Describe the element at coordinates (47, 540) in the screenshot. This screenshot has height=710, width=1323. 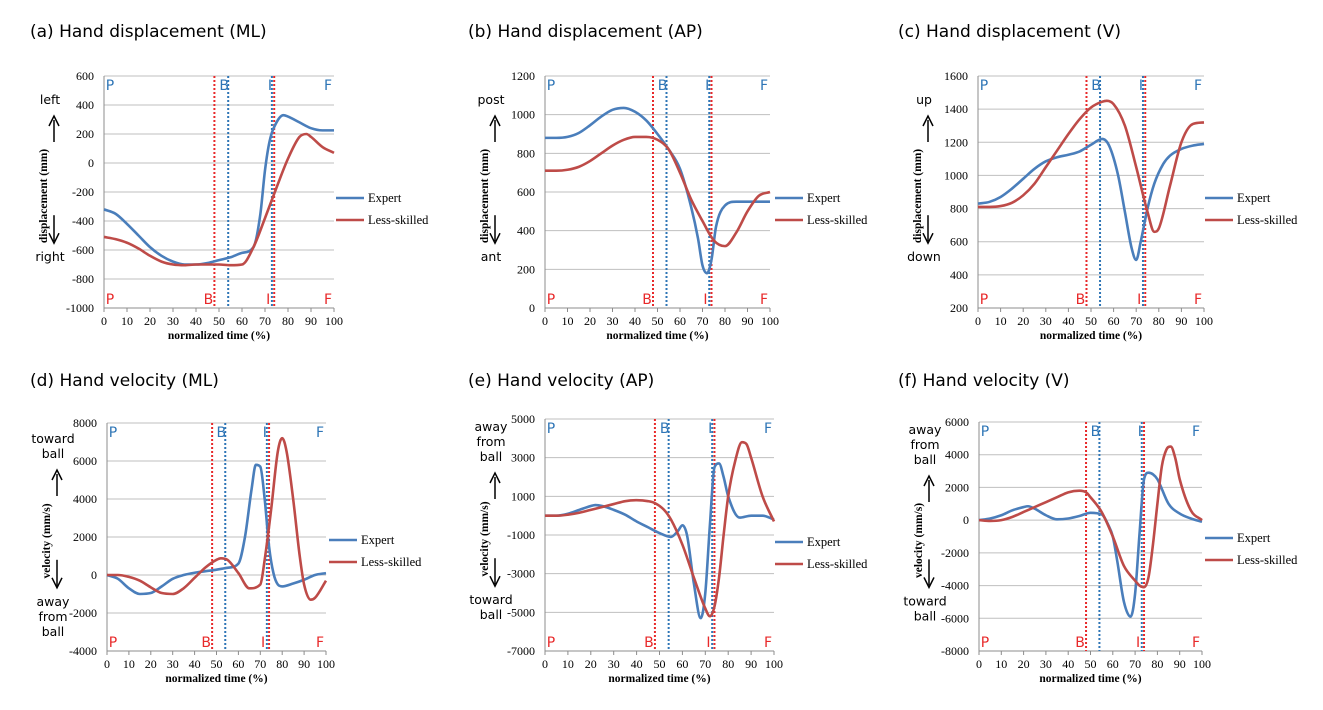
I see `y-axis-title: velocity (mm/s)` at that location.